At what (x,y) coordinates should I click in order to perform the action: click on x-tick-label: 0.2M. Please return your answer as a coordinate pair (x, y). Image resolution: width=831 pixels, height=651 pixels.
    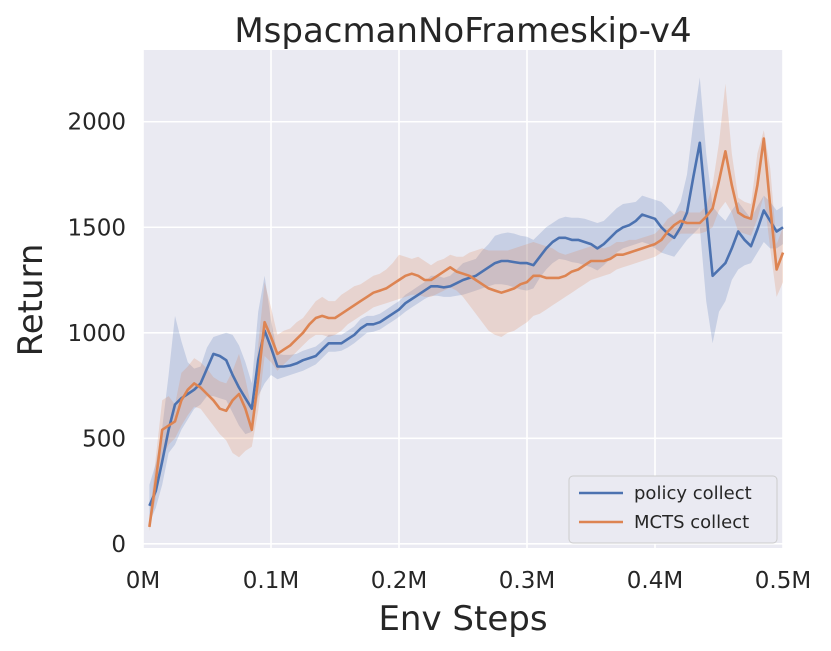
    Looking at the image, I should click on (399, 581).